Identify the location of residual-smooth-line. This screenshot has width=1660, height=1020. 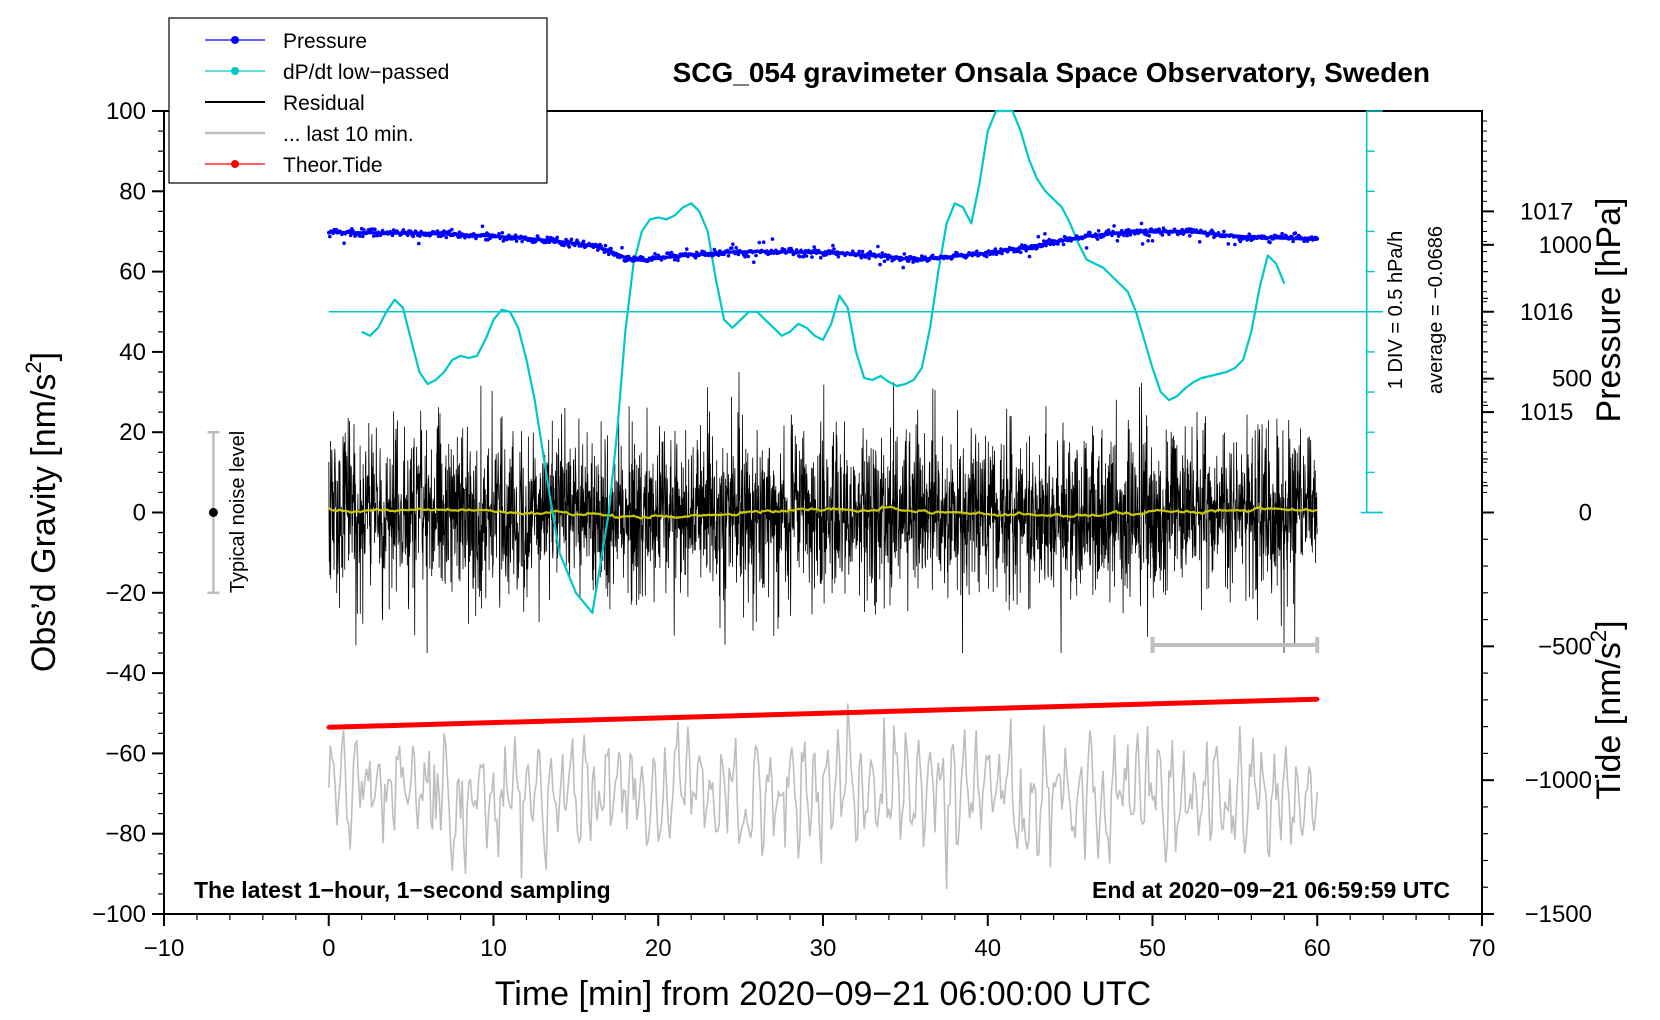
(822, 512).